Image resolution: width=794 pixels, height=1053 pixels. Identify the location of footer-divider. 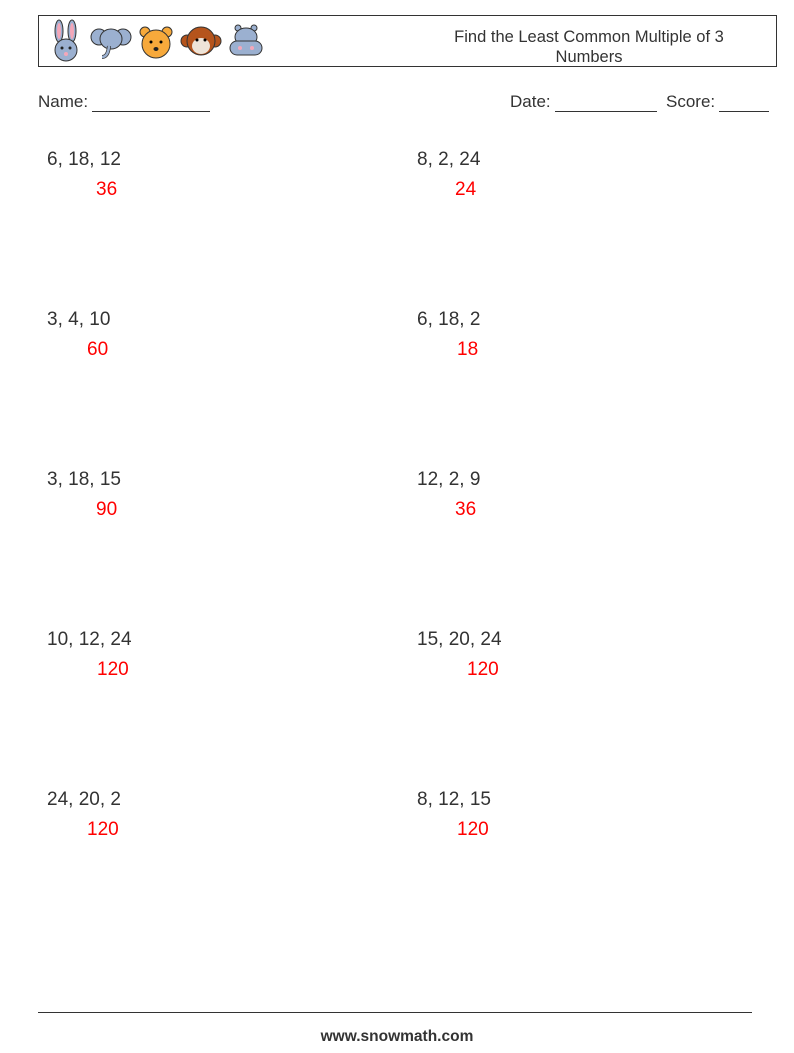
(395, 1012).